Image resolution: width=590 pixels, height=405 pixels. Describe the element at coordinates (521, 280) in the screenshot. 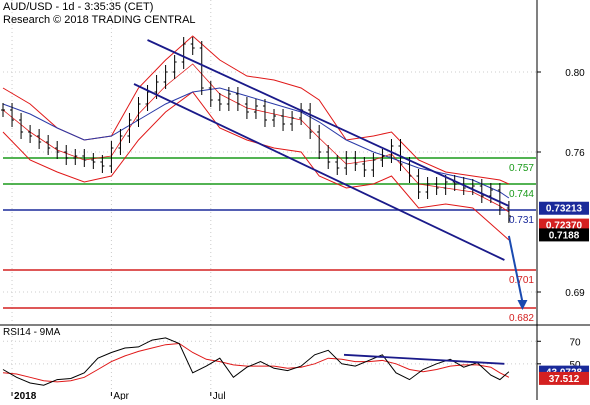

I see `level-label: 0.701` at that location.